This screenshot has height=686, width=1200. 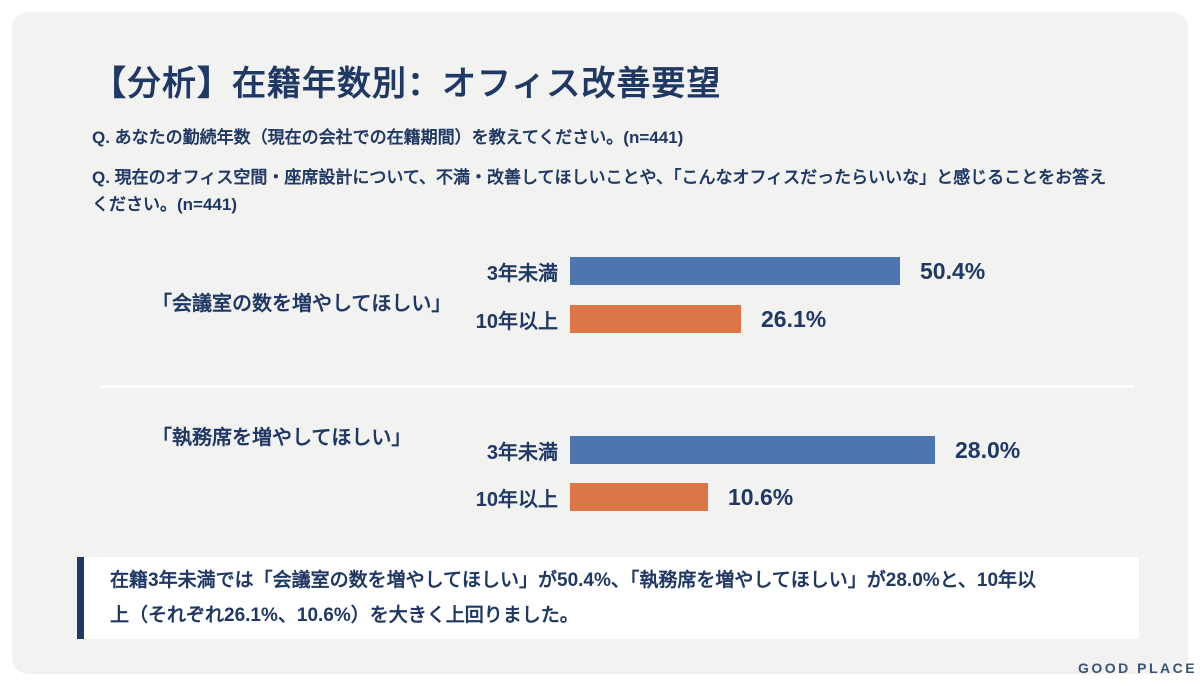 I want to click on question-1: Q. あなたの勤続年数（現在の会社での在籍期間）を教えてください。(n=441), so click(x=388, y=137).